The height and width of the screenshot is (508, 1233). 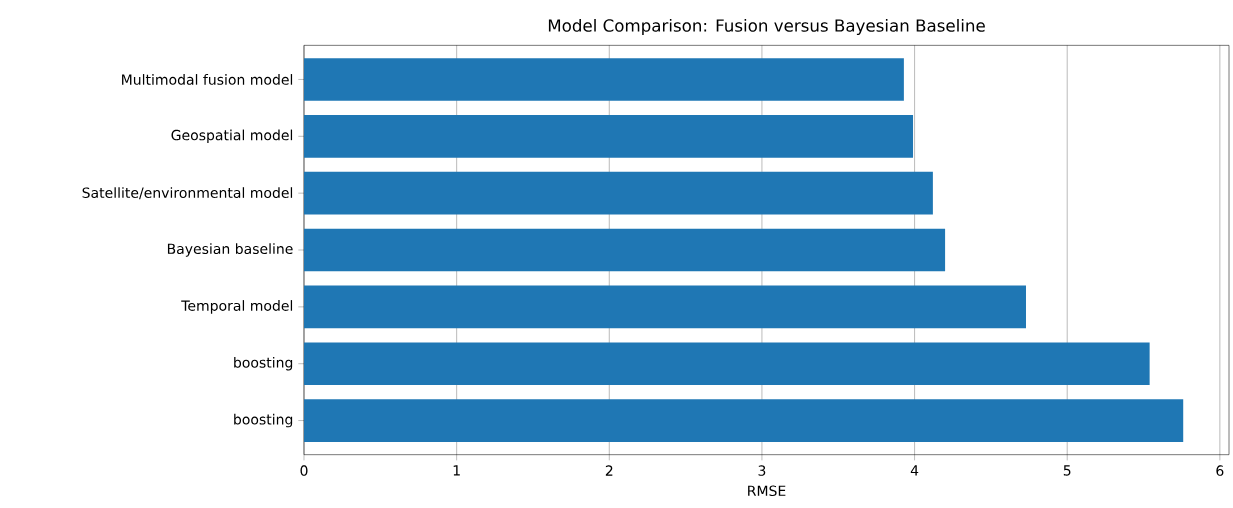 What do you see at coordinates (304, 470) in the screenshot?
I see `x-tick-label: 0` at bounding box center [304, 470].